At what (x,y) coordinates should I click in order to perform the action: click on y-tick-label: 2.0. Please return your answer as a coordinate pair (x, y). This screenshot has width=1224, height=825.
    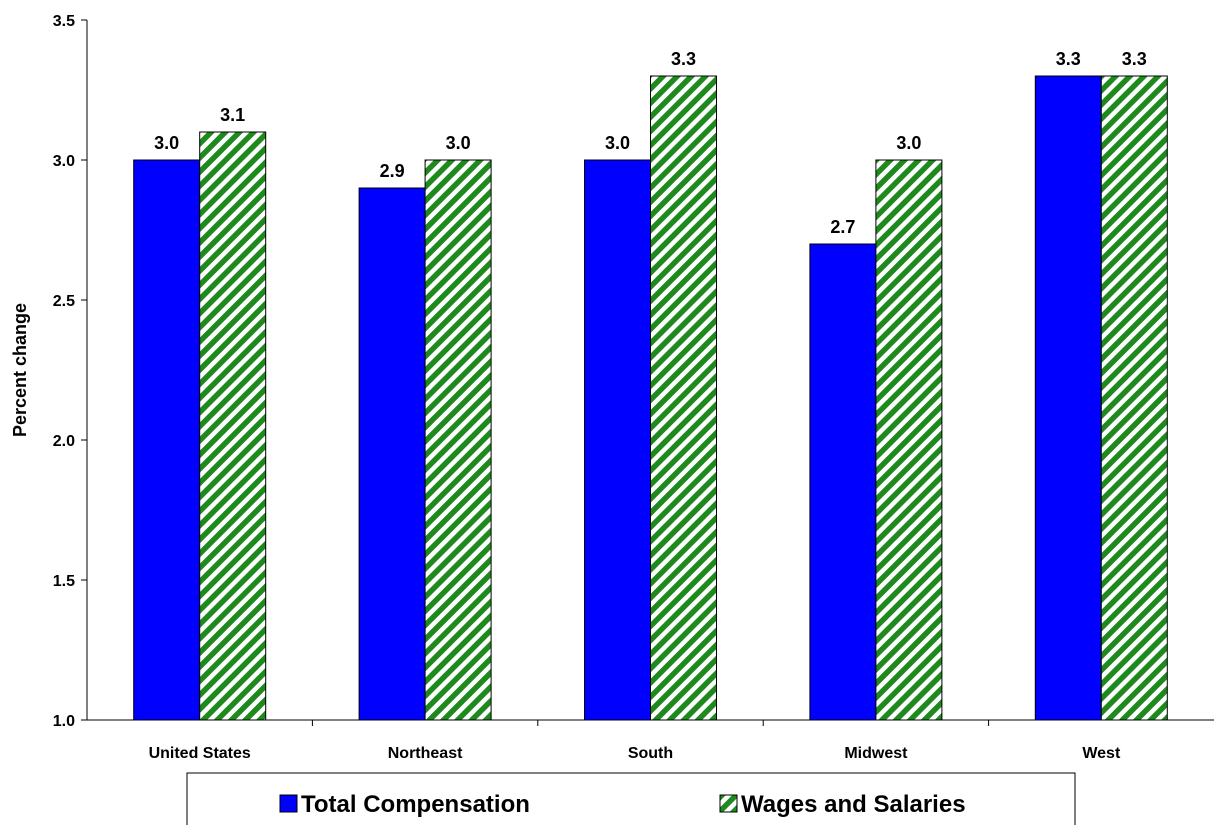
    Looking at the image, I should click on (64, 441).